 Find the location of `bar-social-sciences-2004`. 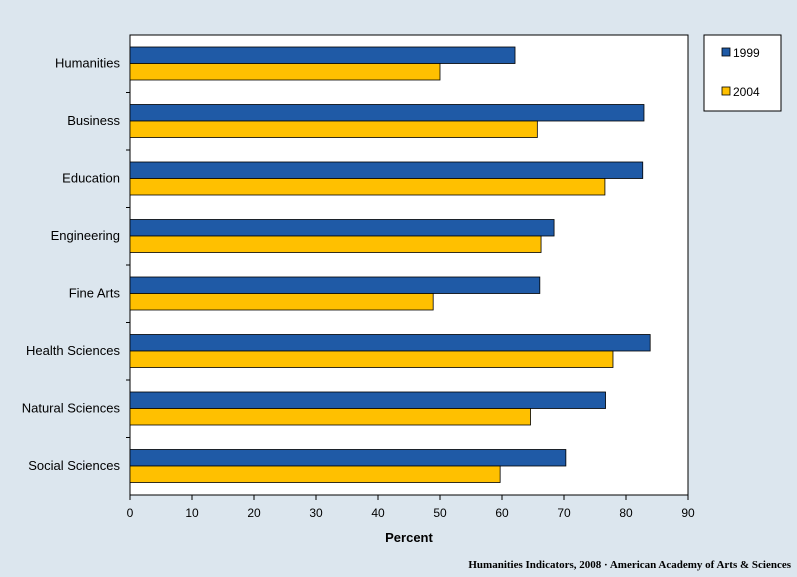

bar-social-sciences-2004 is located at coordinates (315, 474).